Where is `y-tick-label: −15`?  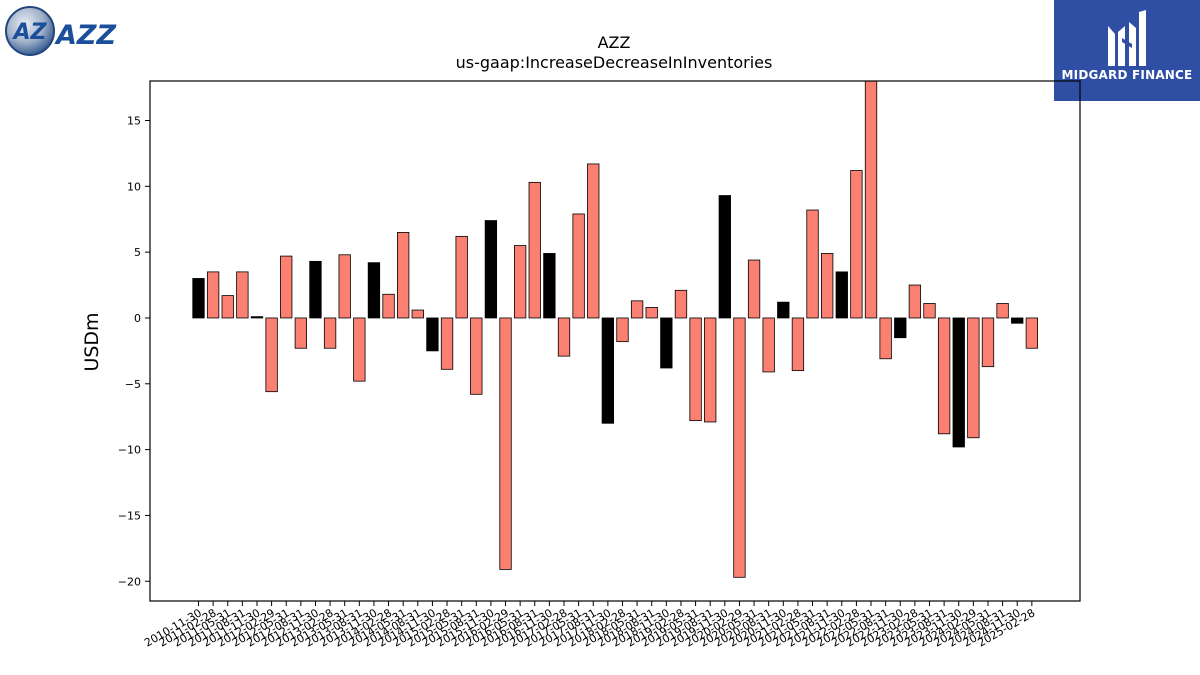
y-tick-label: −15 is located at coordinates (129, 515).